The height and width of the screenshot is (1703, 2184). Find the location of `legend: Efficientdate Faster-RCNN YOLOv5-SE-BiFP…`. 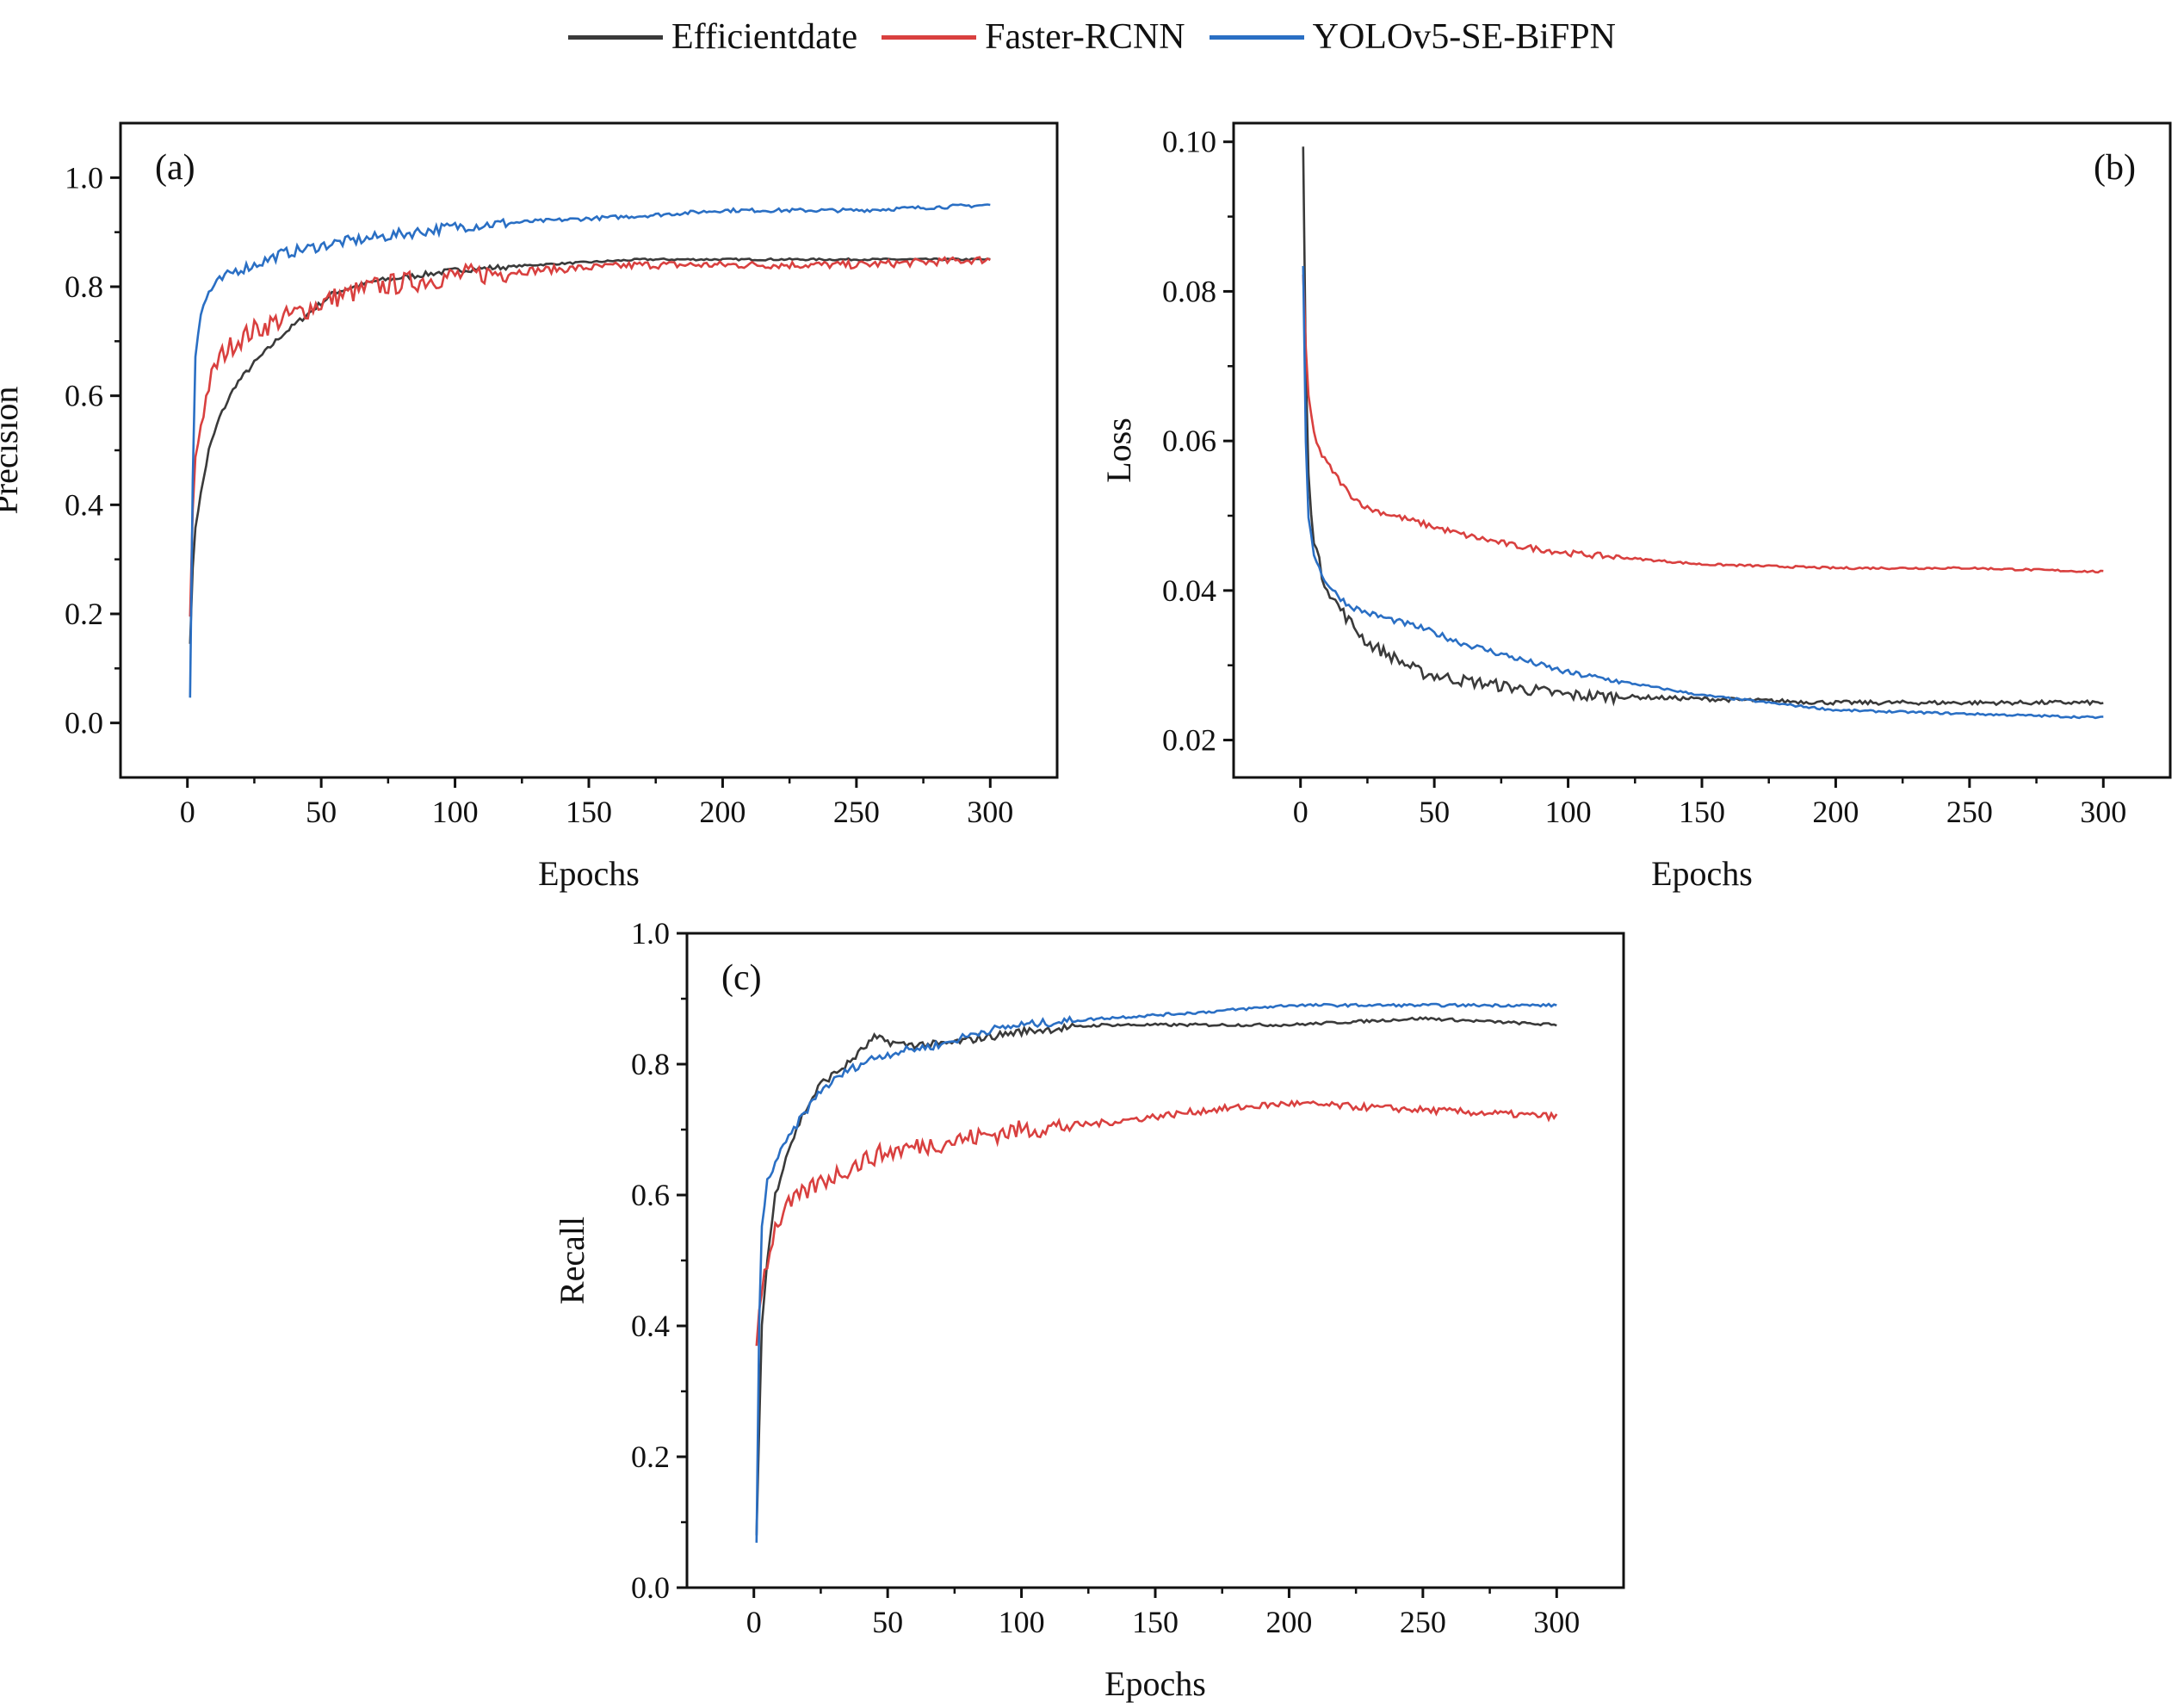

legend: Efficientdate Faster-RCNN YOLOv5-SE-BiFP… is located at coordinates (1092, 37).